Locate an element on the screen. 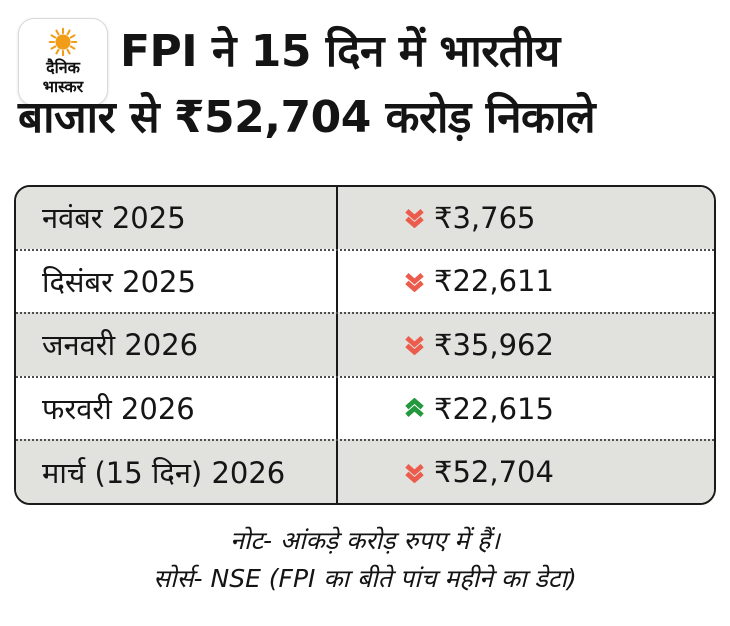  amount-text: ₹22,611 is located at coordinates (494, 281).